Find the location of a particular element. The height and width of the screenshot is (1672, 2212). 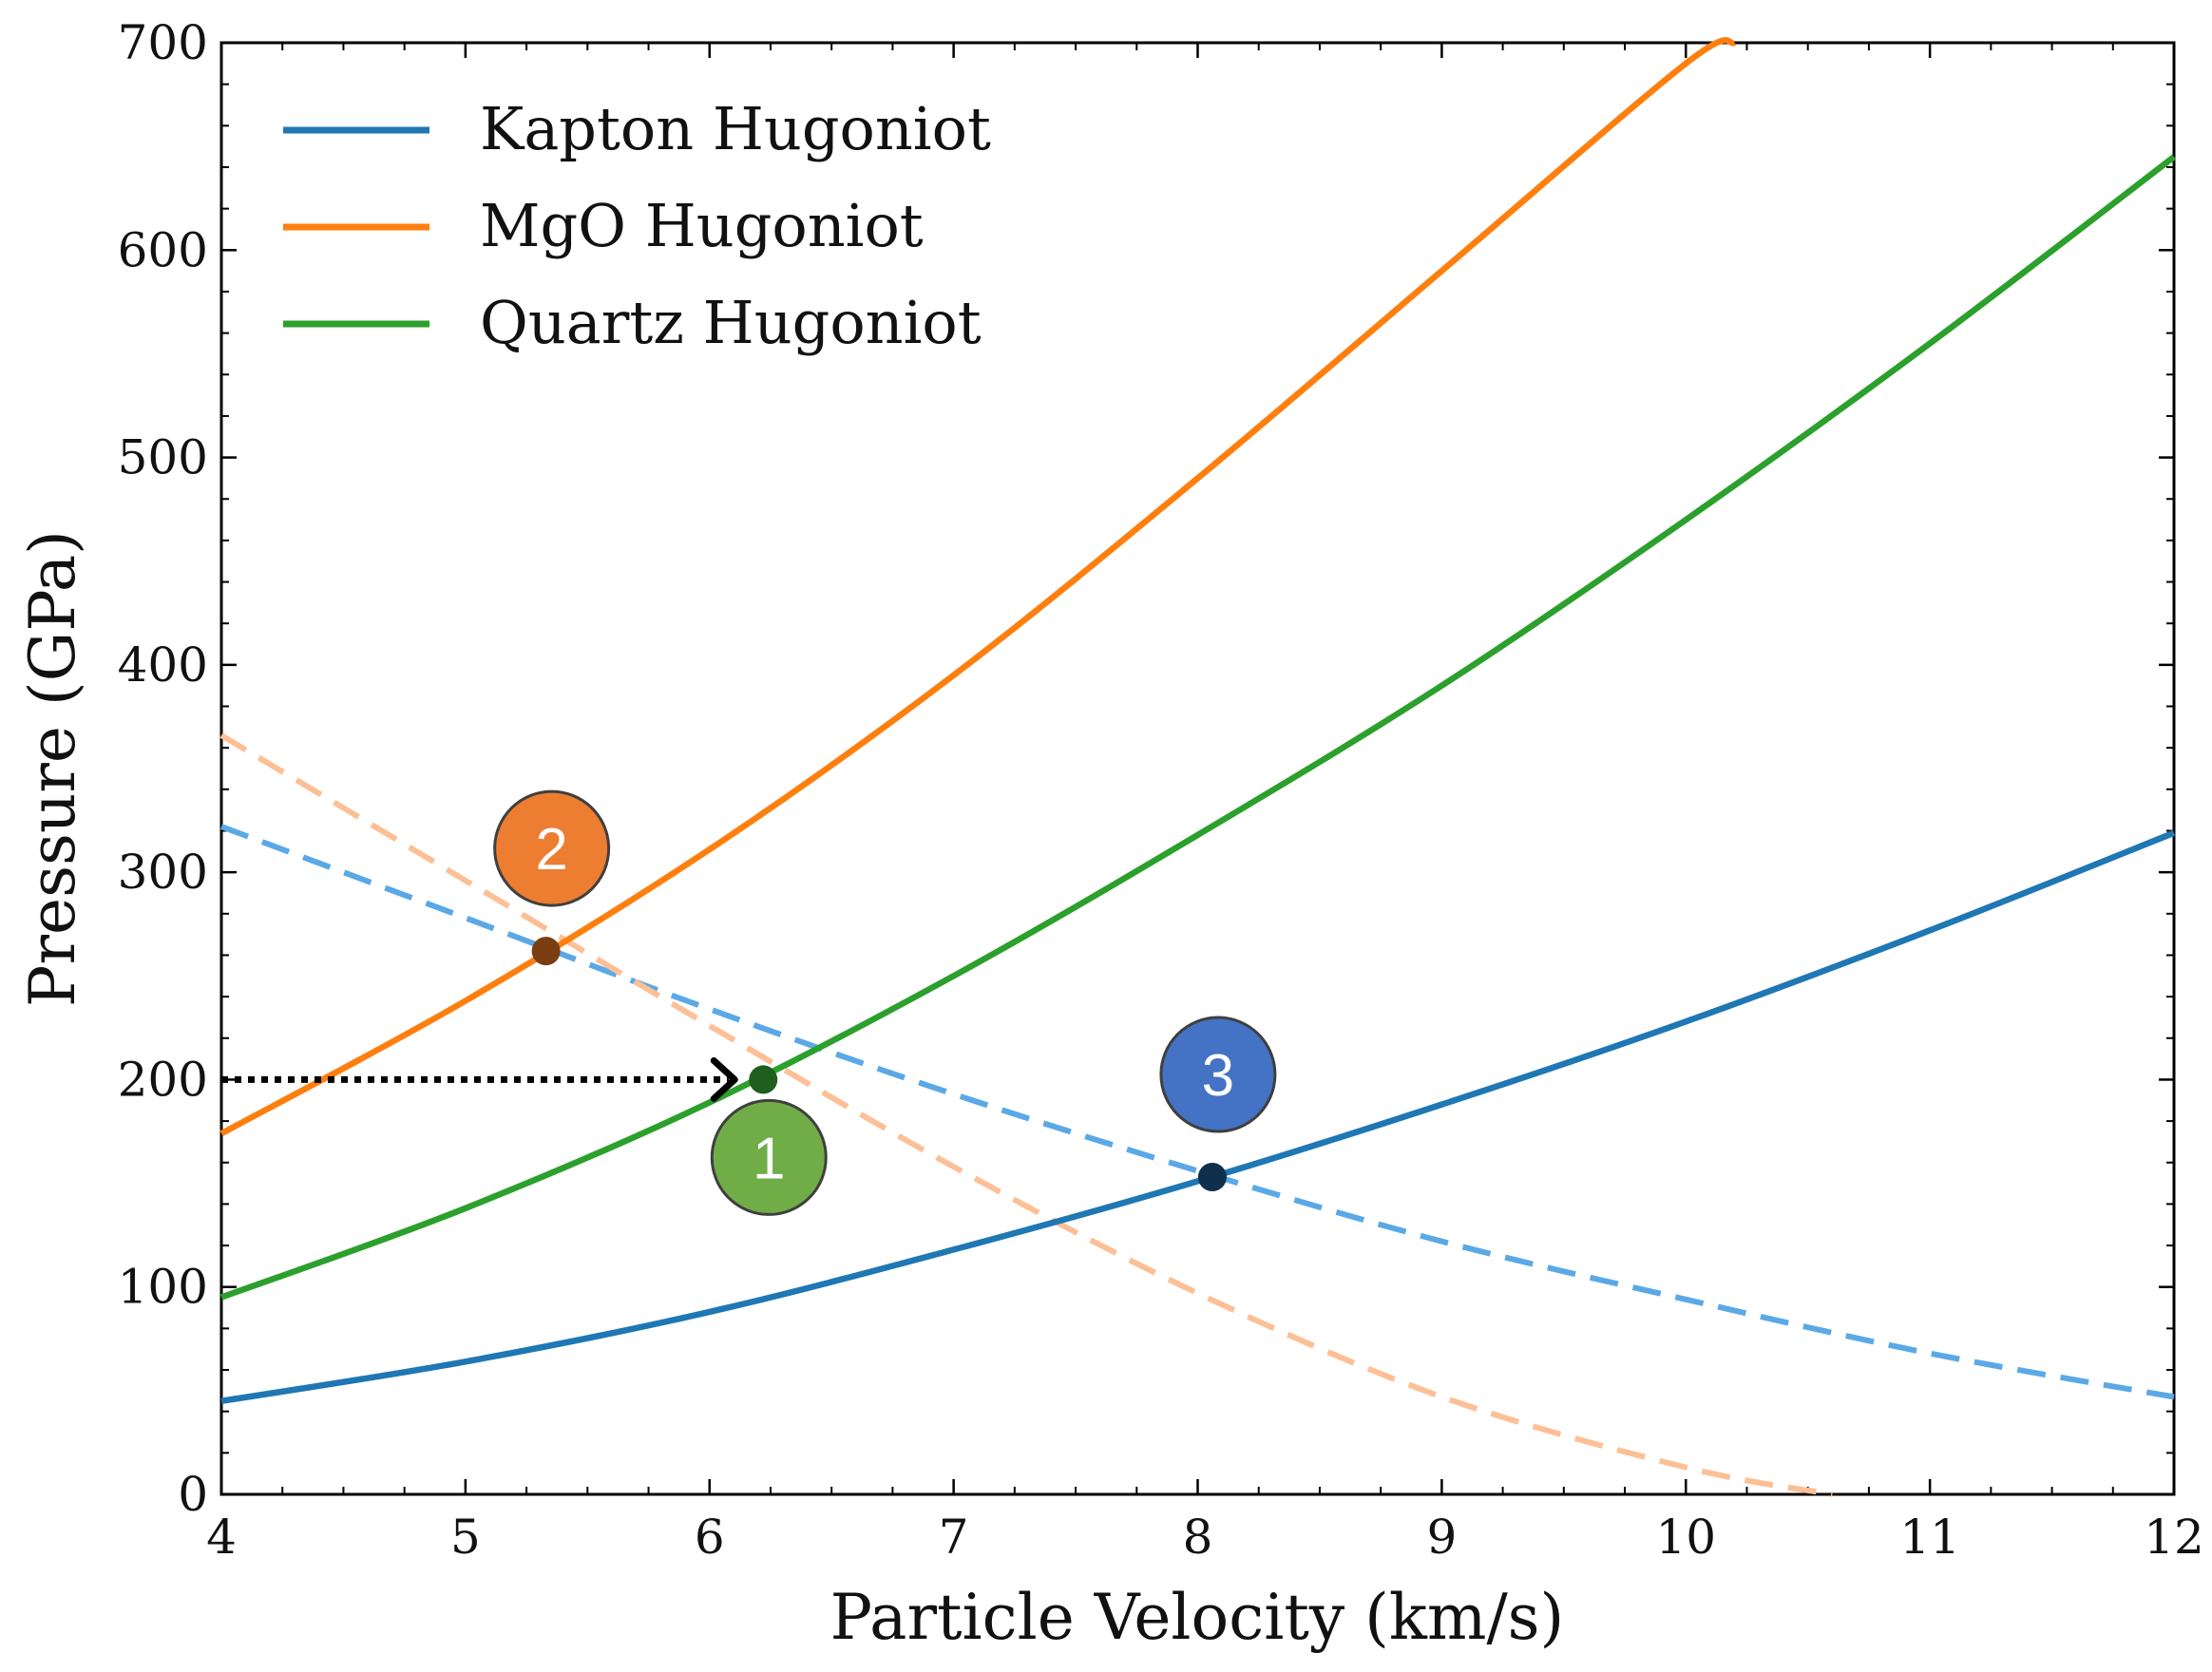

x-tick-label: 8 is located at coordinates (1198, 1537).